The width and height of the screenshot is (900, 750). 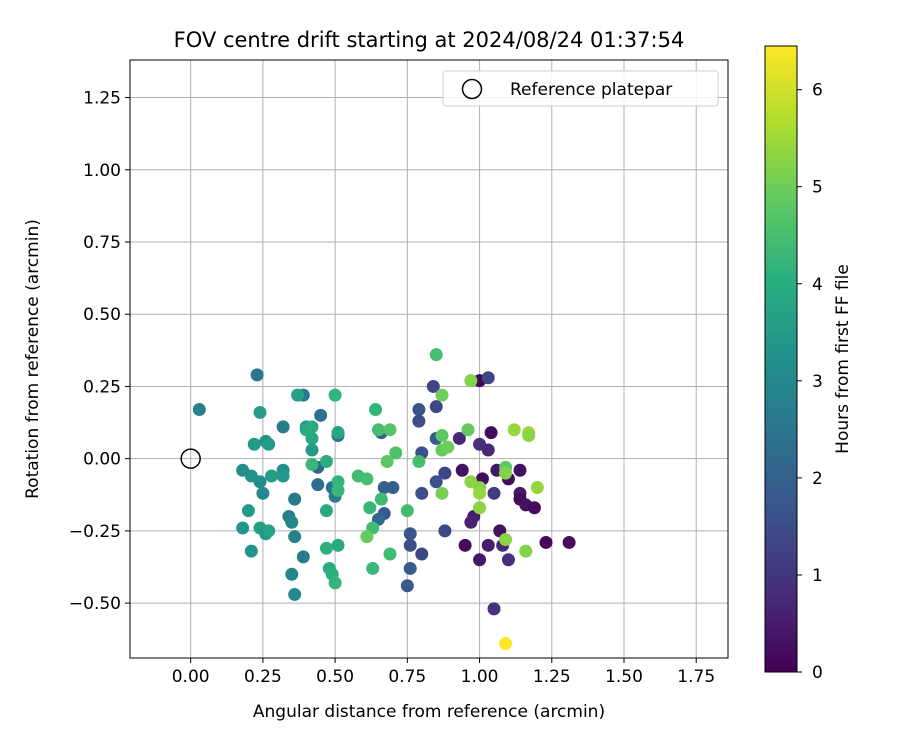 I want to click on colorbar-tick-label: 2, so click(x=817, y=479).